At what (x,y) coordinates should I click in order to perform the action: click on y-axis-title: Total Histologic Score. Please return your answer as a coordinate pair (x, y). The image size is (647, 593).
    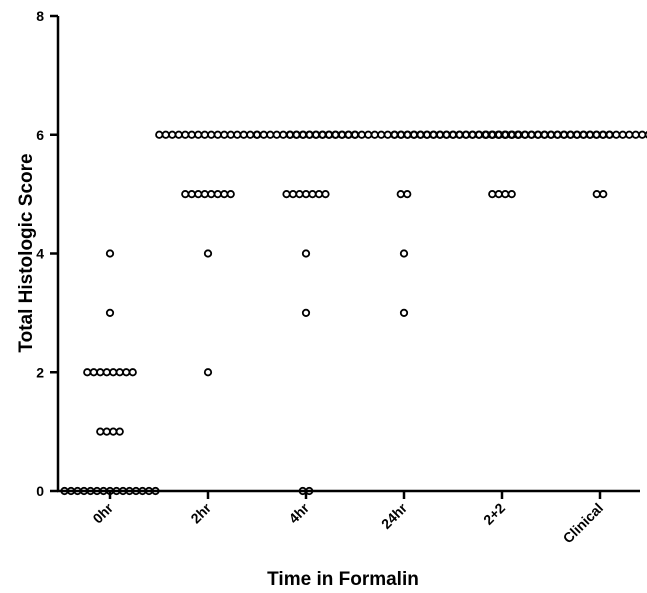
    Looking at the image, I should click on (26, 252).